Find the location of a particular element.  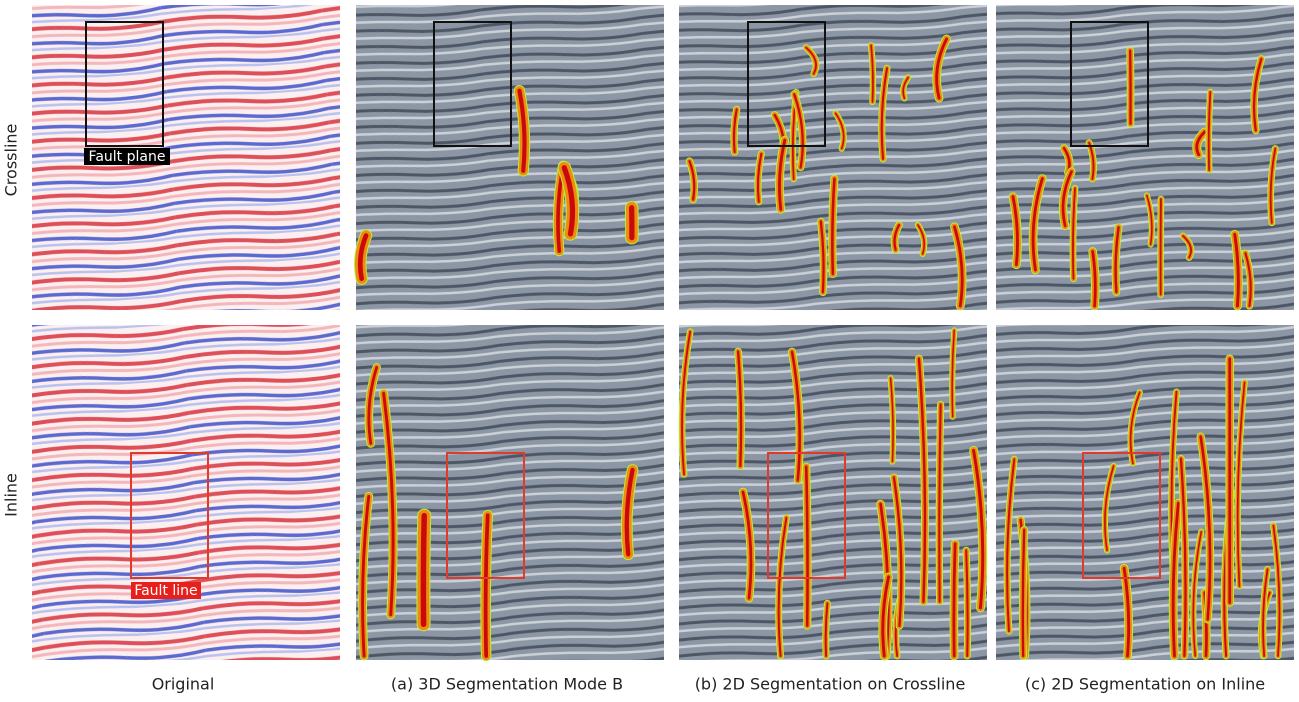

fault-line-label: Fault line is located at coordinates (165, 591).